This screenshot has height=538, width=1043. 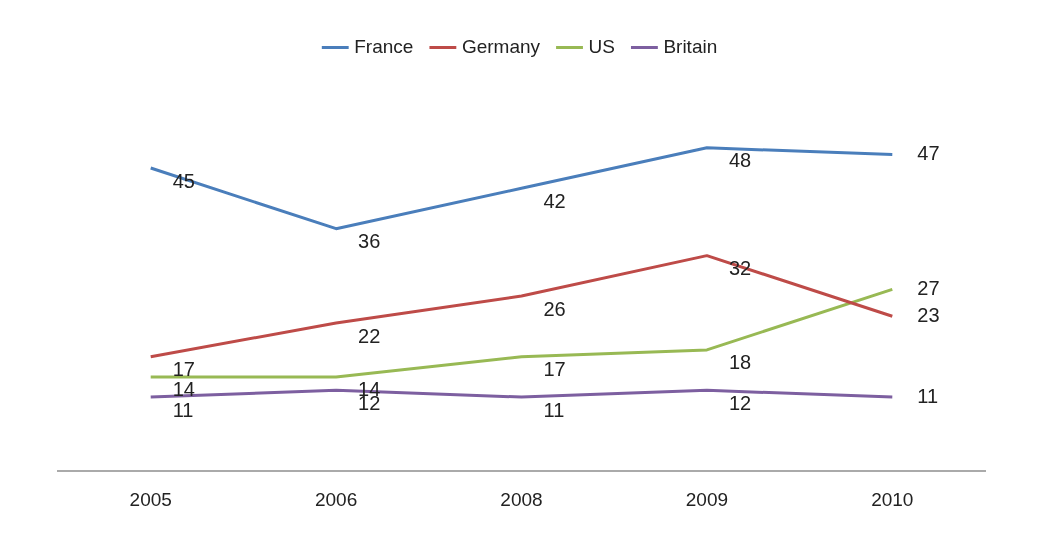 What do you see at coordinates (336, 499) in the screenshot?
I see `x-tick-label: 2006` at bounding box center [336, 499].